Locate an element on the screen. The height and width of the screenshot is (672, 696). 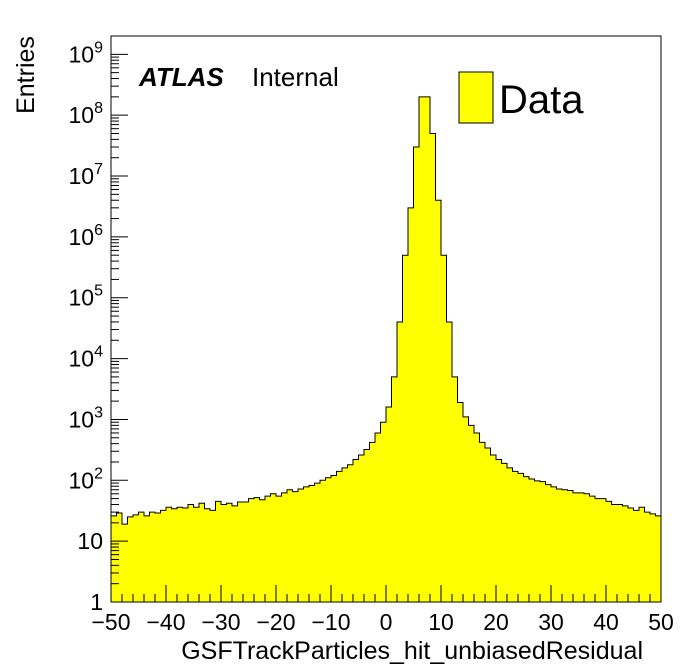
y-axis: 1 10 10² 10³ 10⁴ 10⁵ 10⁶ 10⁷ 10⁸ 10⁹ is located at coordinates (98, 327).